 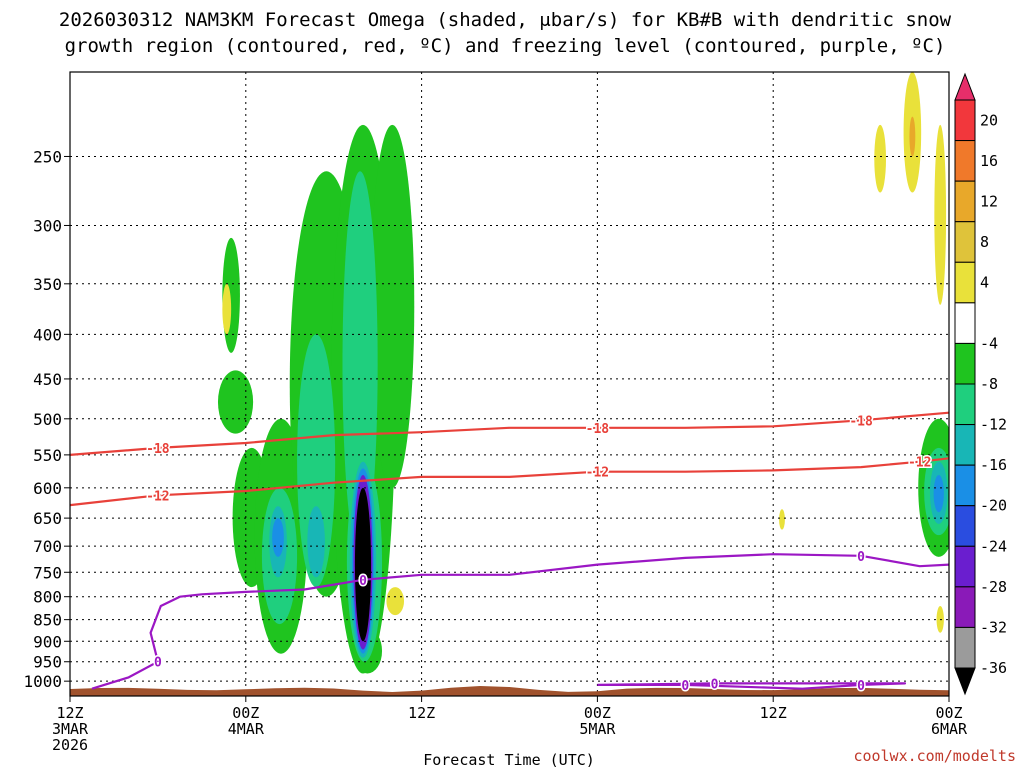 I want to click on colorbar-label-0: 20, so click(x=989, y=120).